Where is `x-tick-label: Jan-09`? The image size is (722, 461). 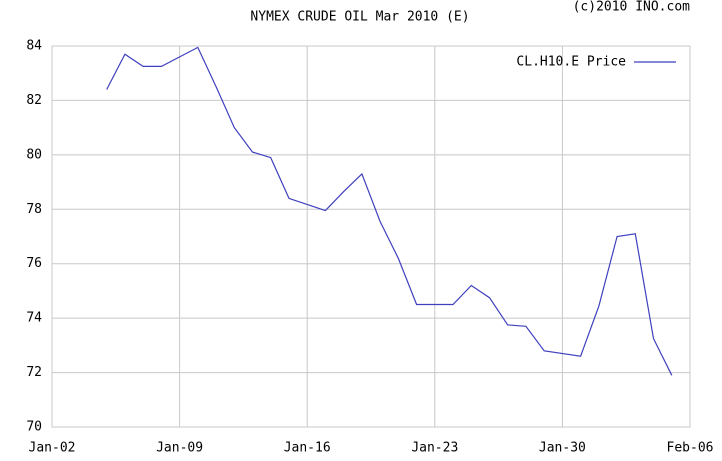
x-tick-label: Jan-09 is located at coordinates (179, 448).